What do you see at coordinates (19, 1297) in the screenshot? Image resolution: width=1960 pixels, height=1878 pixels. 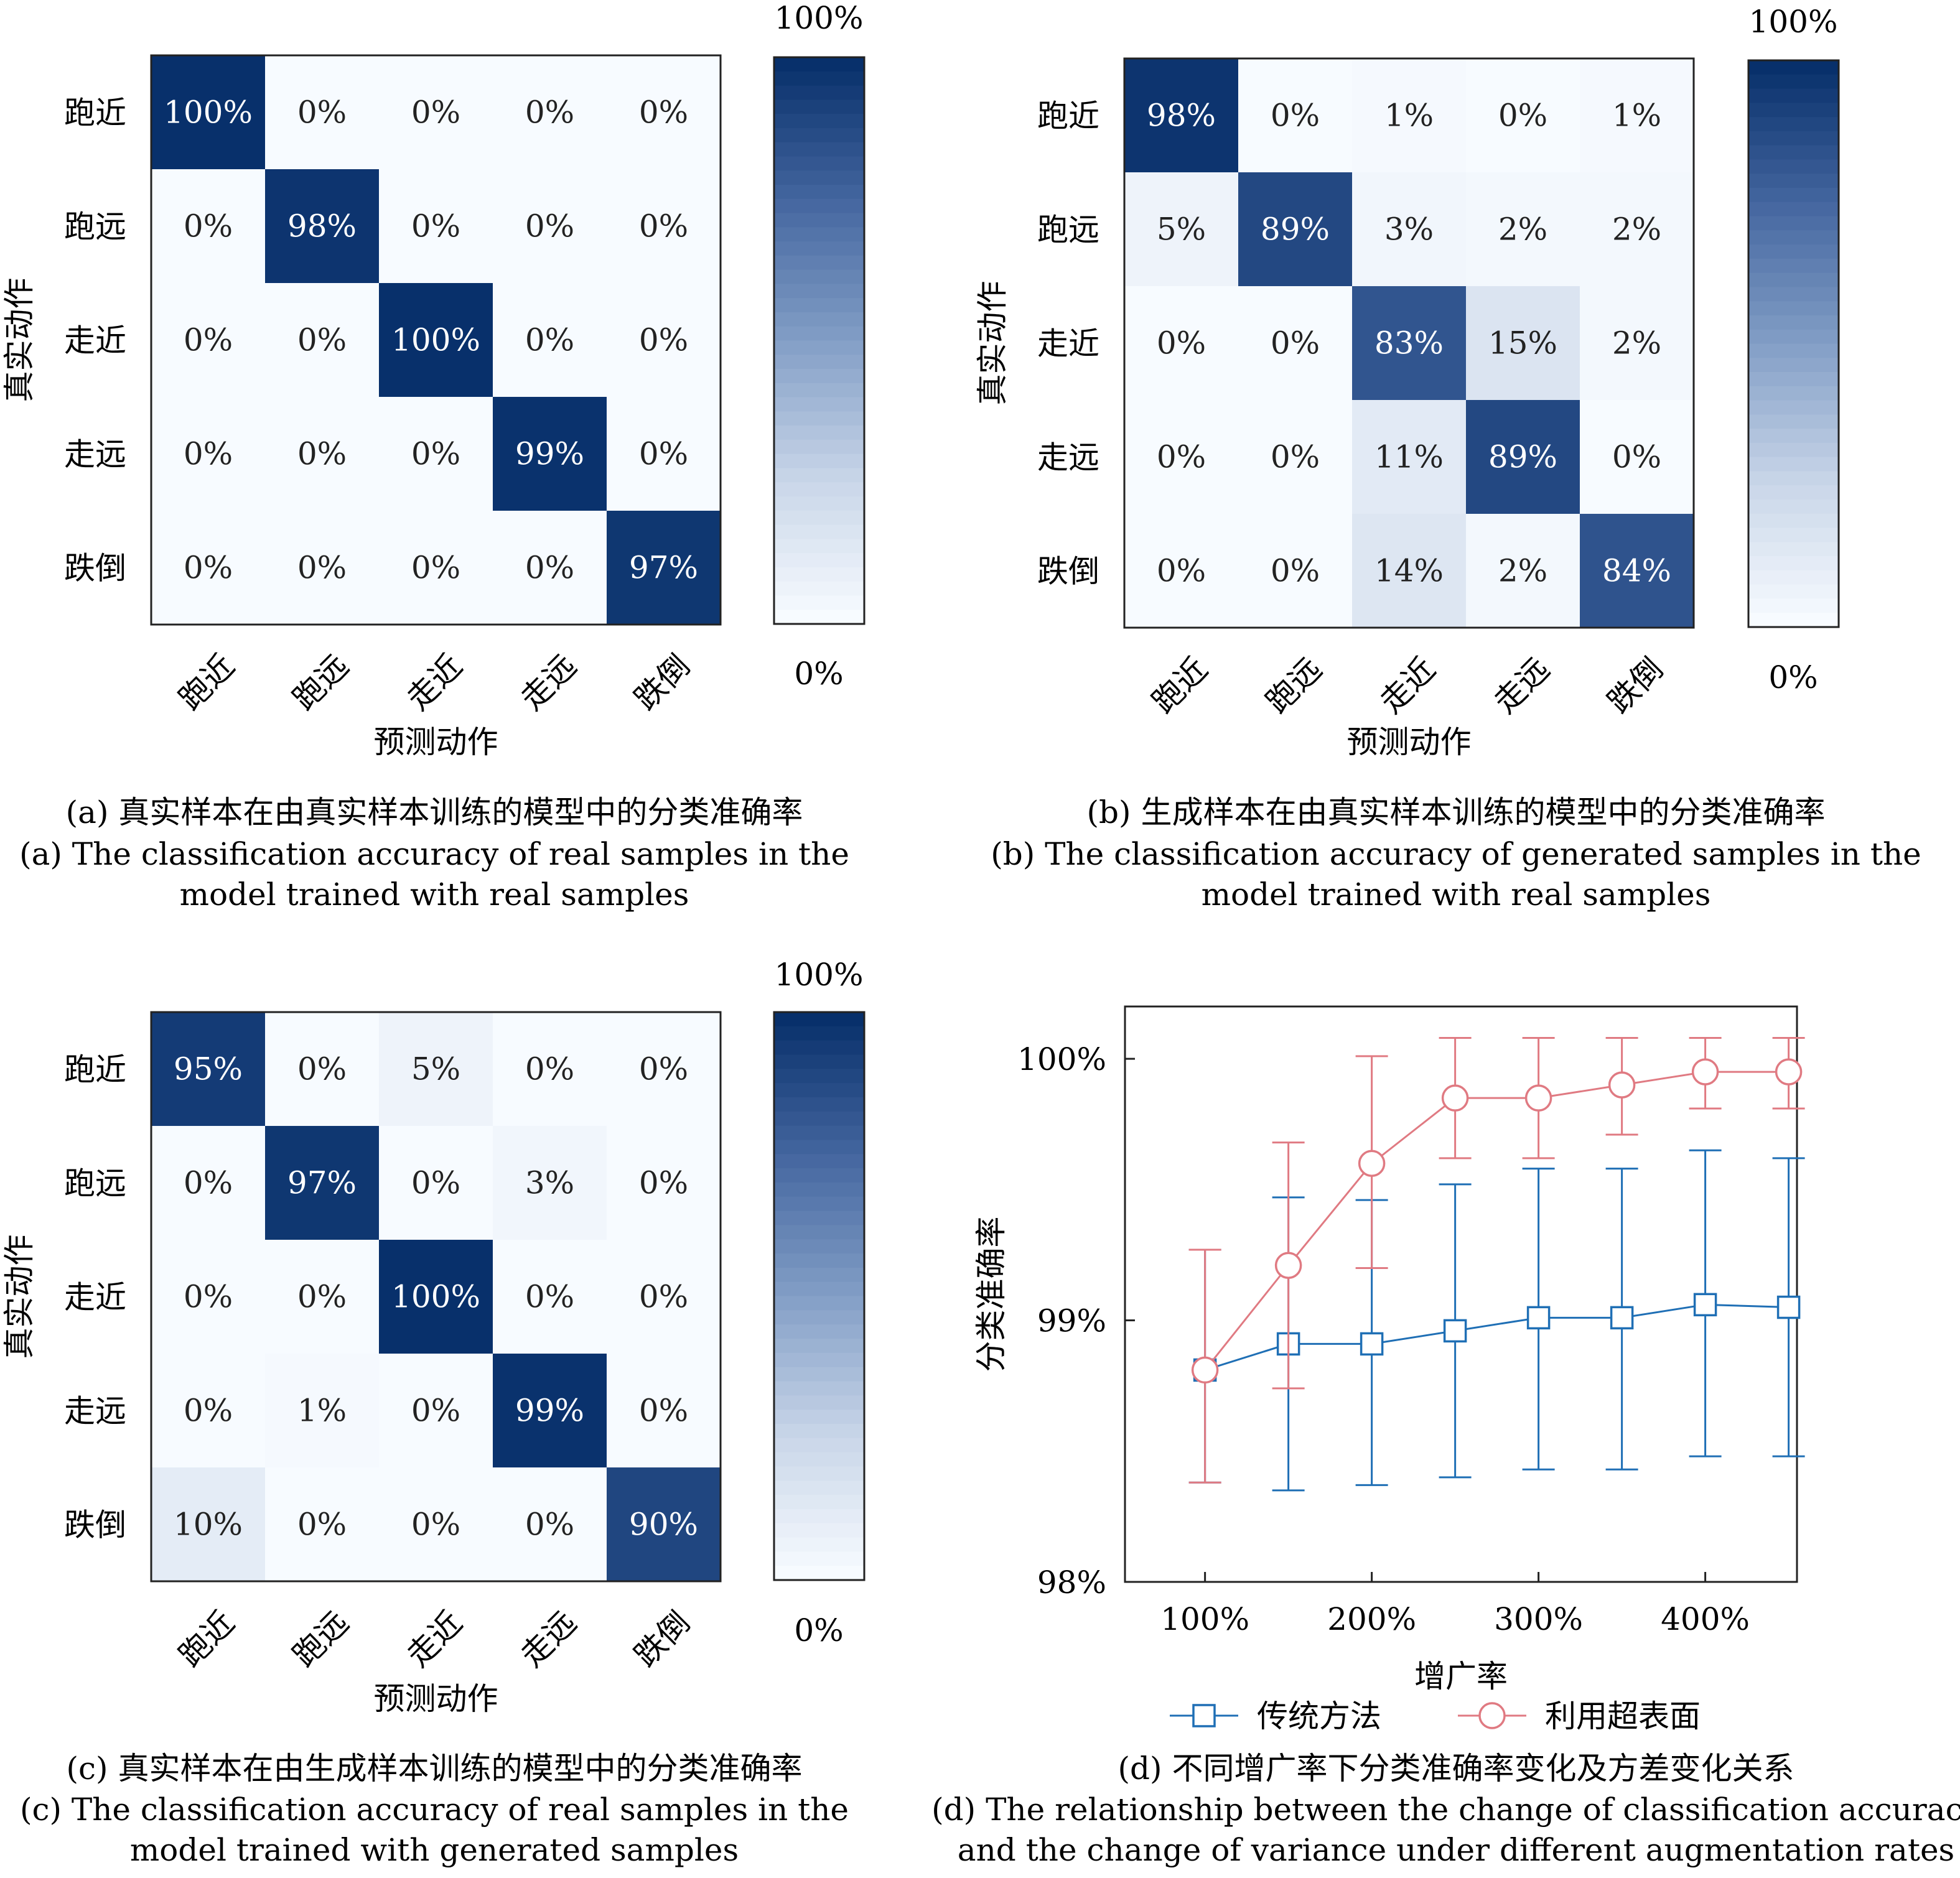 I see `y-axis-title: 真实动作` at bounding box center [19, 1297].